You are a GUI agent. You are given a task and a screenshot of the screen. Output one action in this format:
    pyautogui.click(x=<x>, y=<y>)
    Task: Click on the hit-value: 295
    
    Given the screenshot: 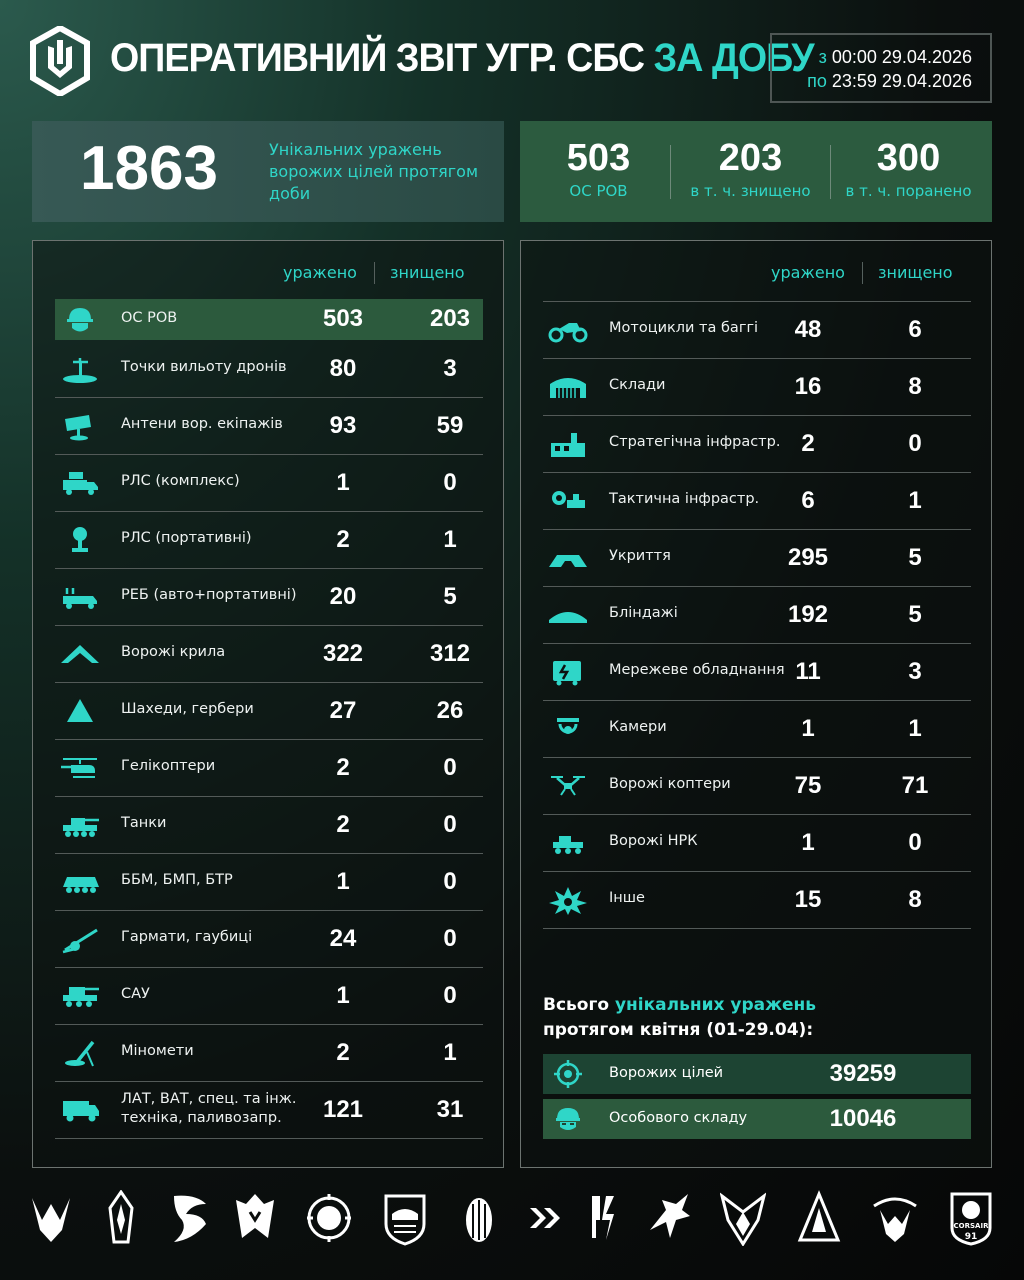 What is the action you would take?
    pyautogui.click(x=808, y=557)
    